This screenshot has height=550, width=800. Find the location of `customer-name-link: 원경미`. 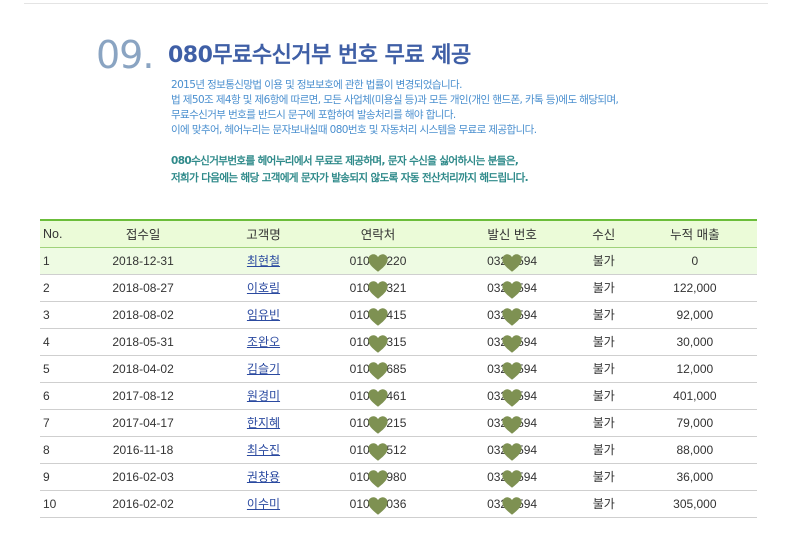

customer-name-link: 원경미 is located at coordinates (263, 396).